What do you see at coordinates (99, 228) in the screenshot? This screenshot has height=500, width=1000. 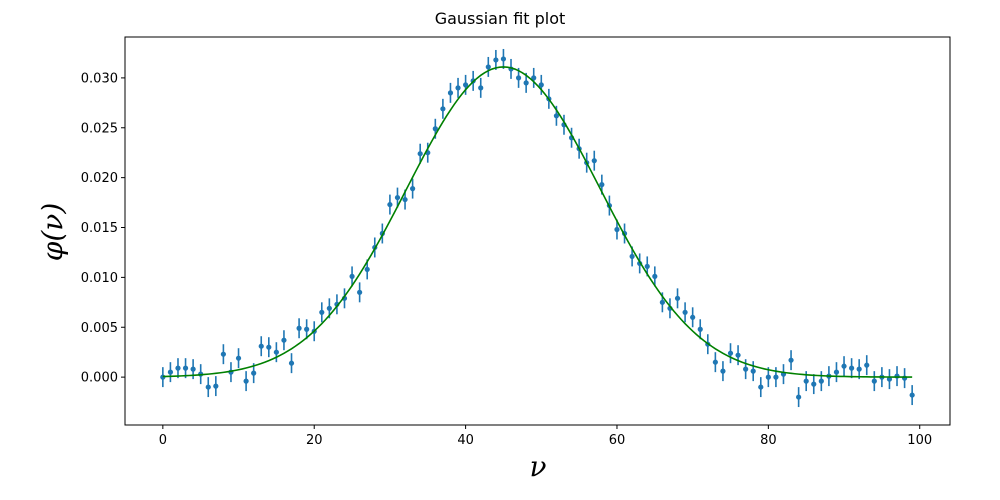 I see `y-tick-label: 0.015` at bounding box center [99, 228].